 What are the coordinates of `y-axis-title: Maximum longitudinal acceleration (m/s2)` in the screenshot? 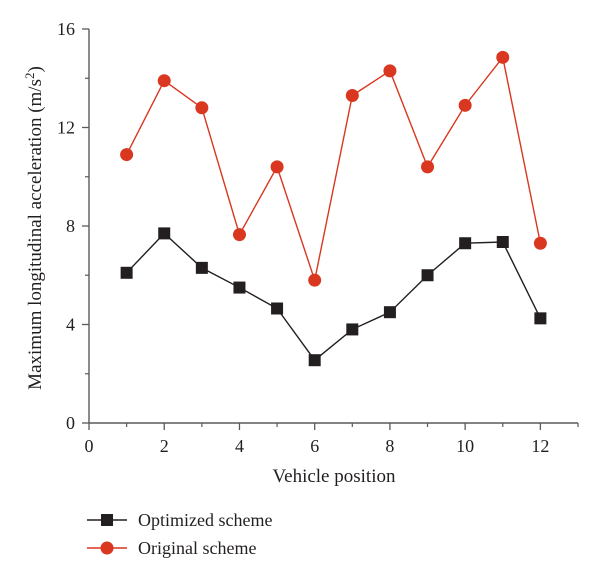 It's located at (34, 228).